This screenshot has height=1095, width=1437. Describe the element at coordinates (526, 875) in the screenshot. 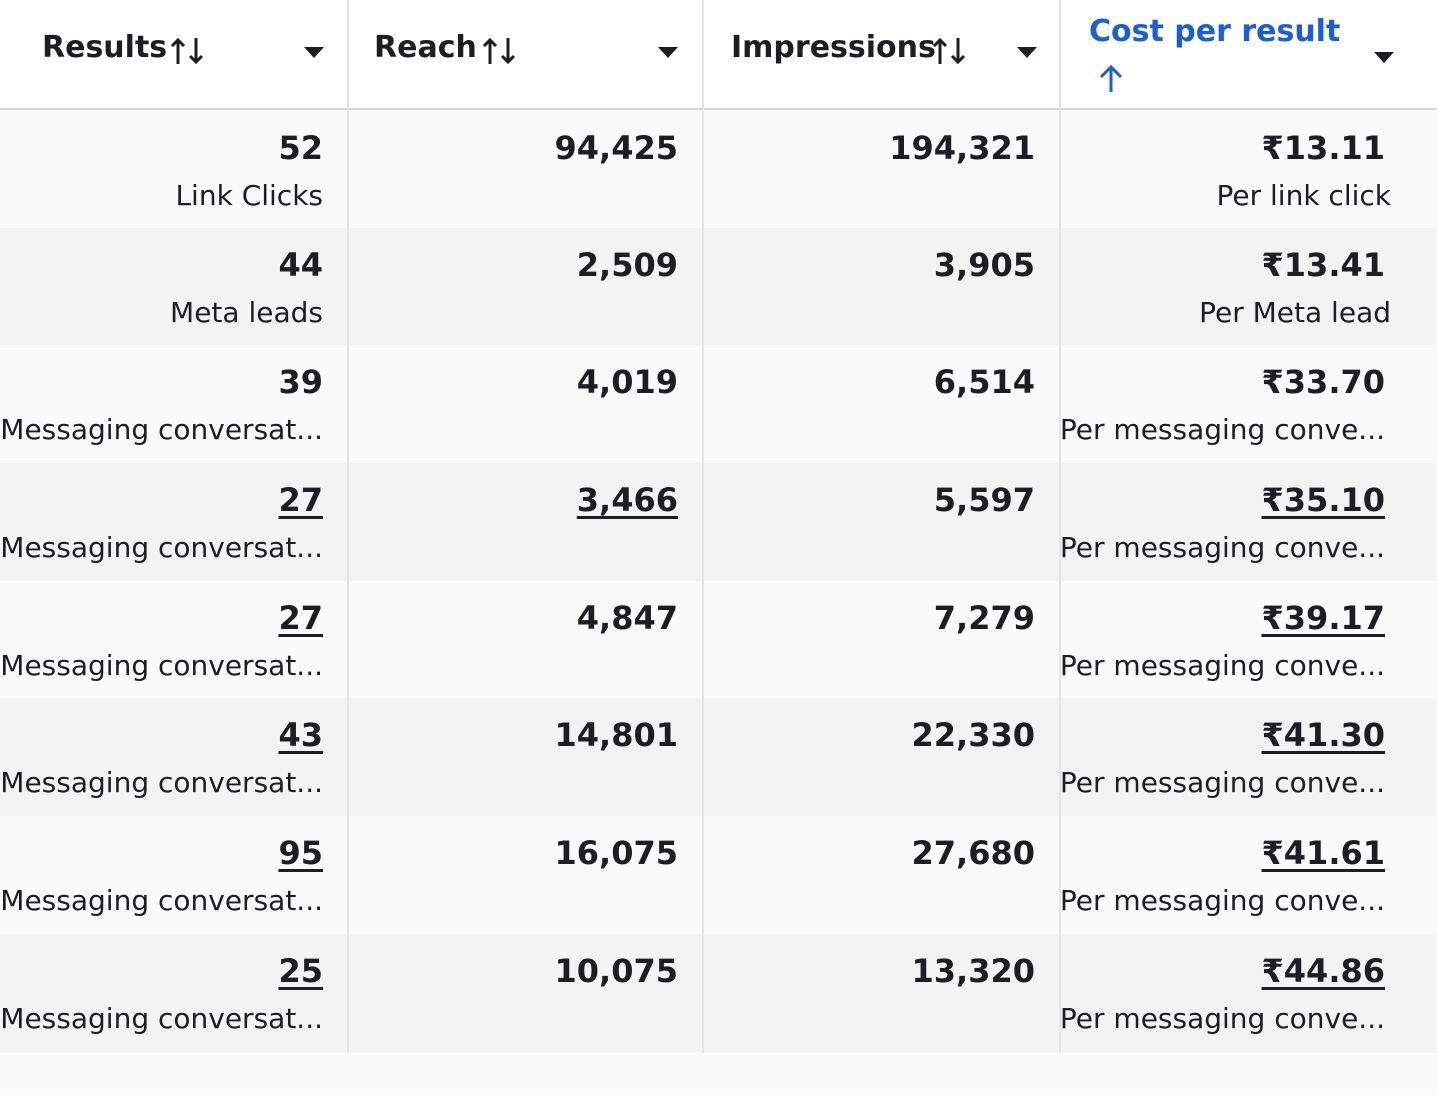

I see `table-cell: 16,075` at that location.